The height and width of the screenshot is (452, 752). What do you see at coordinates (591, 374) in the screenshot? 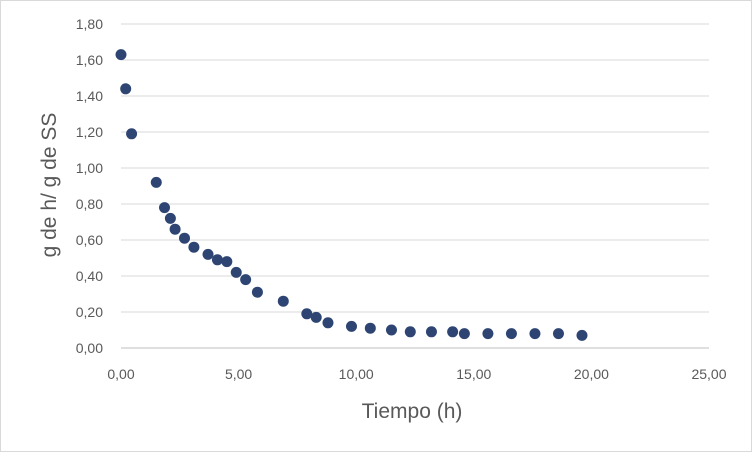
I see `x-tick-label: 20,00` at bounding box center [591, 374].